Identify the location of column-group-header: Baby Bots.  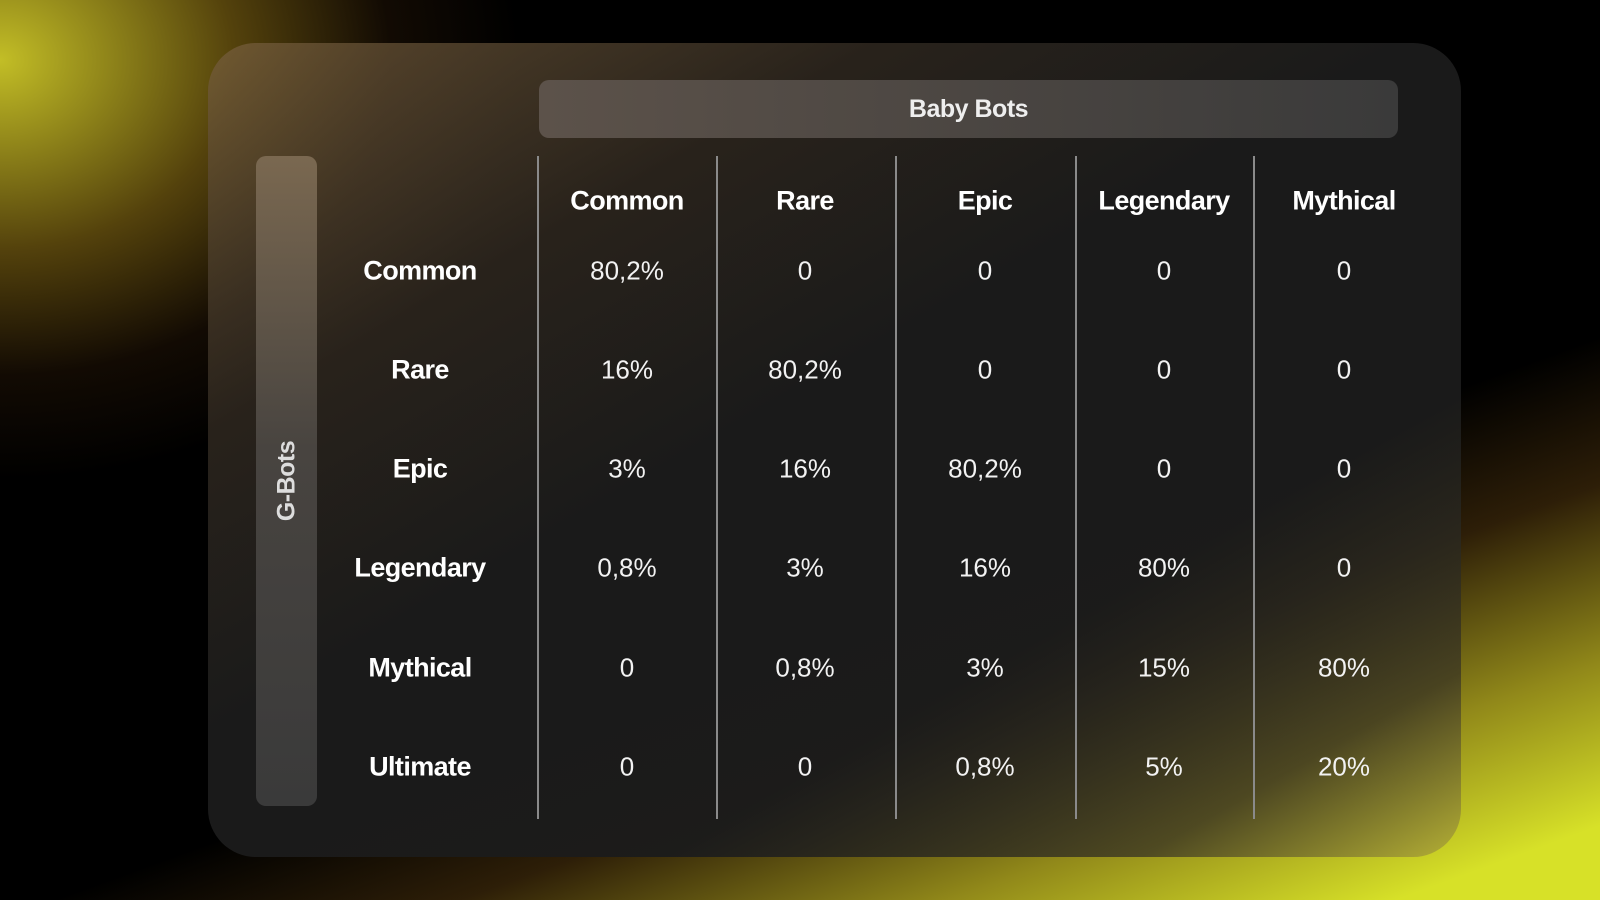
(968, 109).